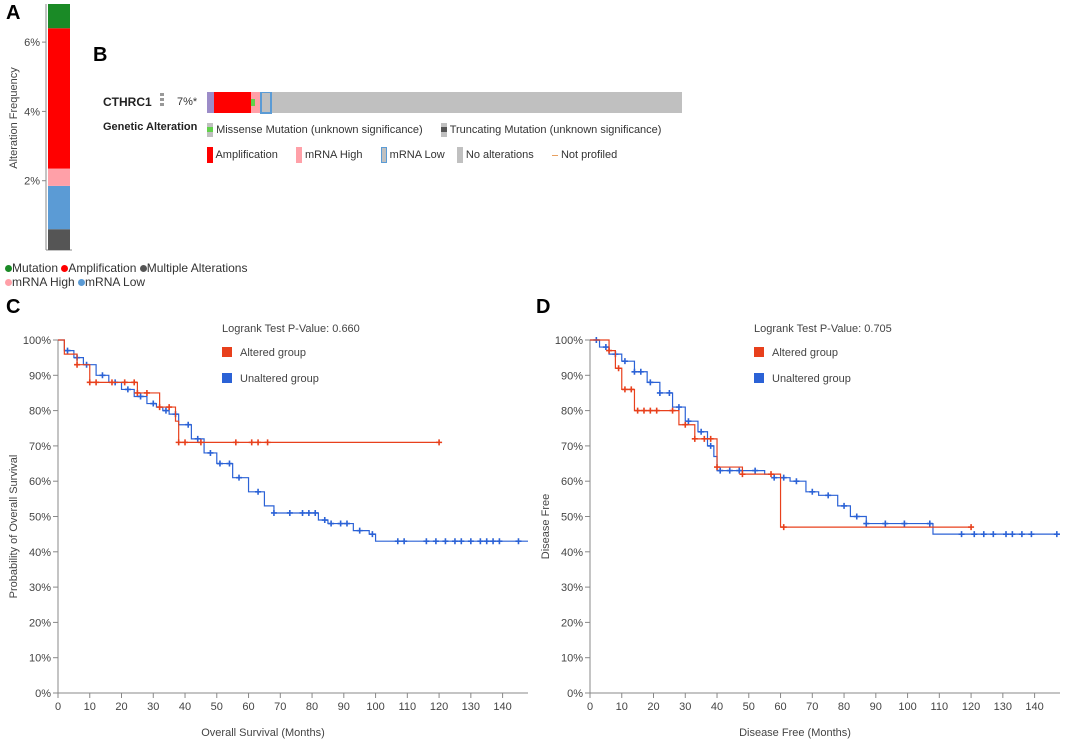 This screenshot has height=744, width=1065. Describe the element at coordinates (298, 155) in the screenshot. I see `mrna-high-swatch-icon` at that location.